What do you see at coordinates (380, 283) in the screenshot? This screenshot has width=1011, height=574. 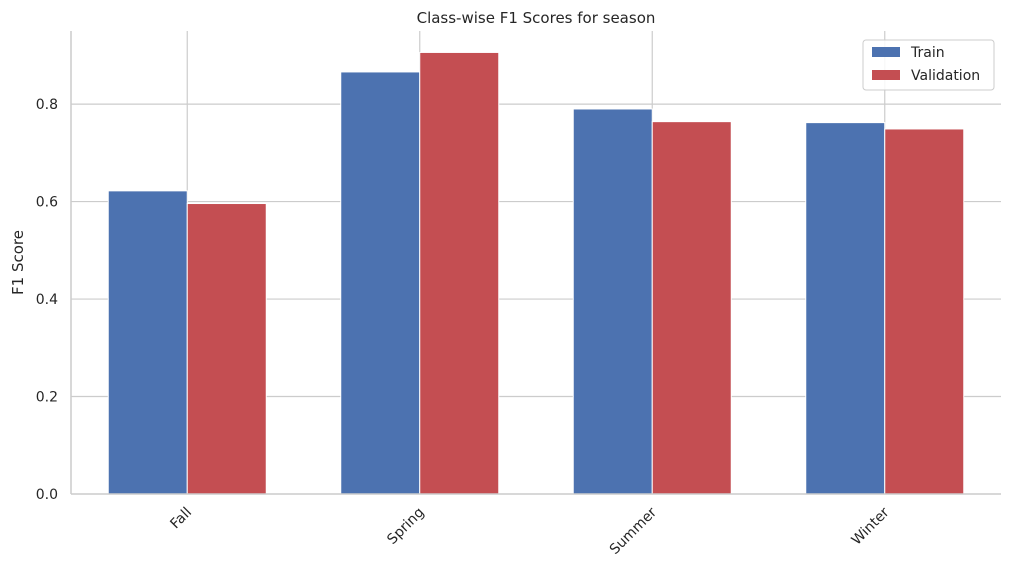 I see `bar-train-spring` at bounding box center [380, 283].